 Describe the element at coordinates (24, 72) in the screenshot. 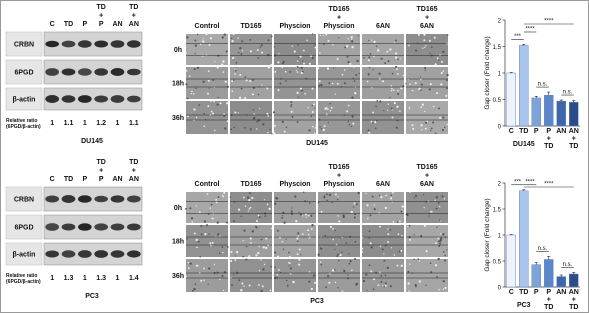

I see `blot-label-box` at that location.